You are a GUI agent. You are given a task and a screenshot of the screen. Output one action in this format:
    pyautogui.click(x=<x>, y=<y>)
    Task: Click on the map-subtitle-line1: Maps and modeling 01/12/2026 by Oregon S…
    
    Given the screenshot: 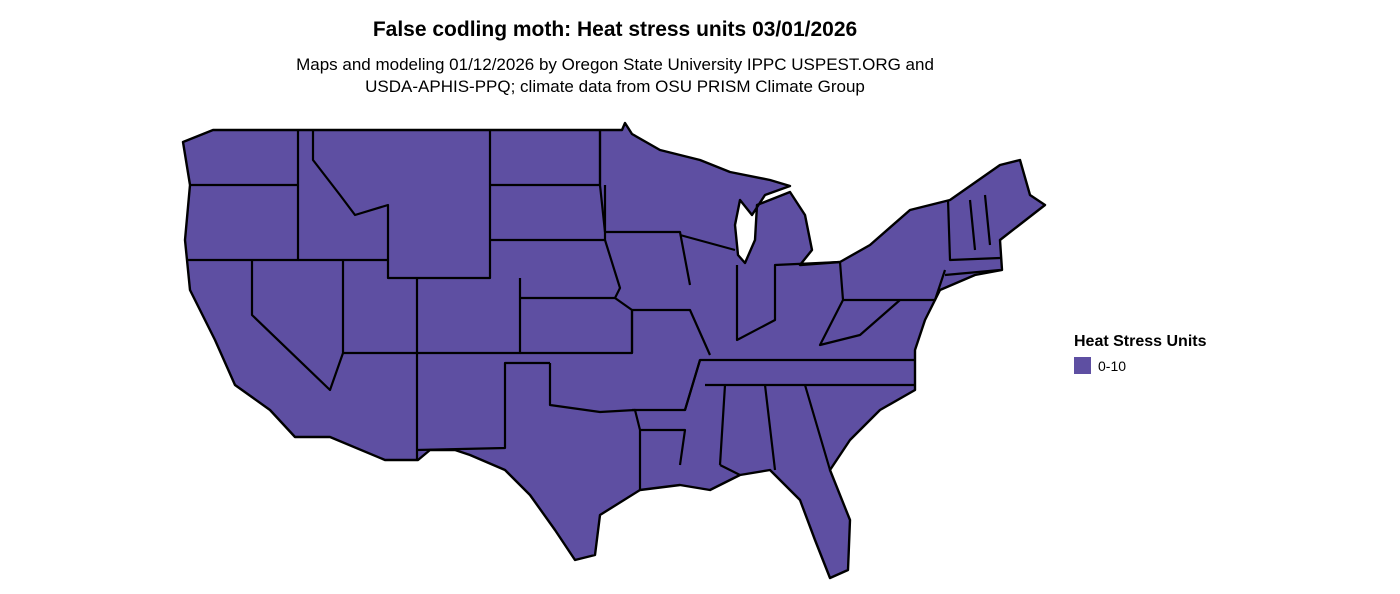 What is the action you would take?
    pyautogui.click(x=615, y=64)
    